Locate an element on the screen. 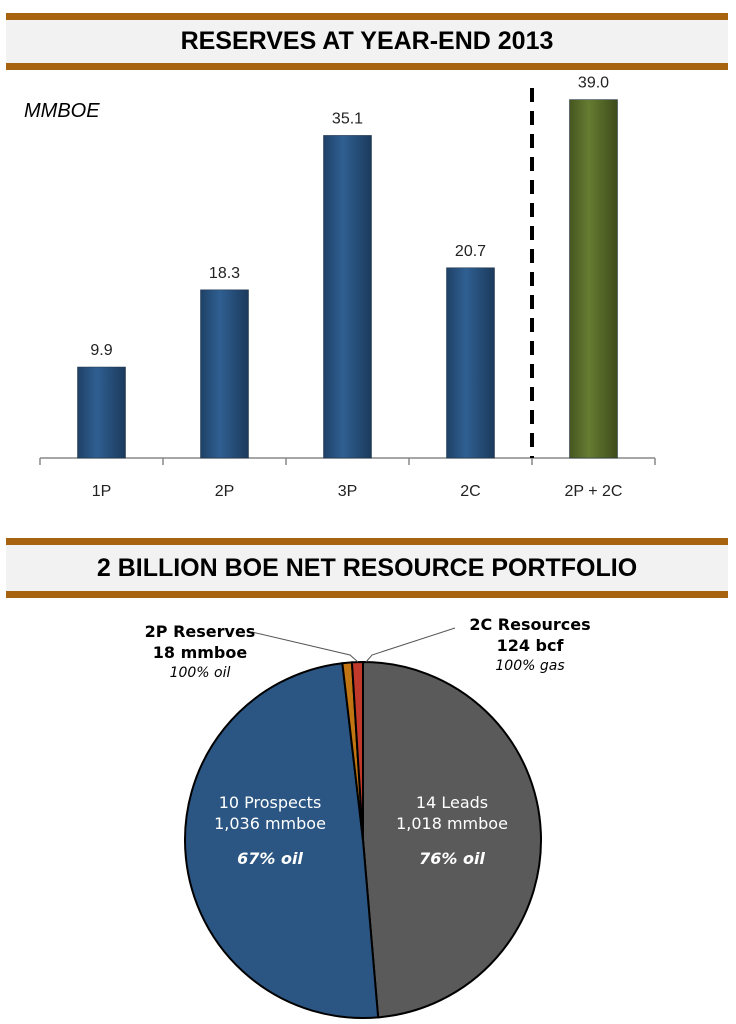  data-label: 20.7 is located at coordinates (470, 251).